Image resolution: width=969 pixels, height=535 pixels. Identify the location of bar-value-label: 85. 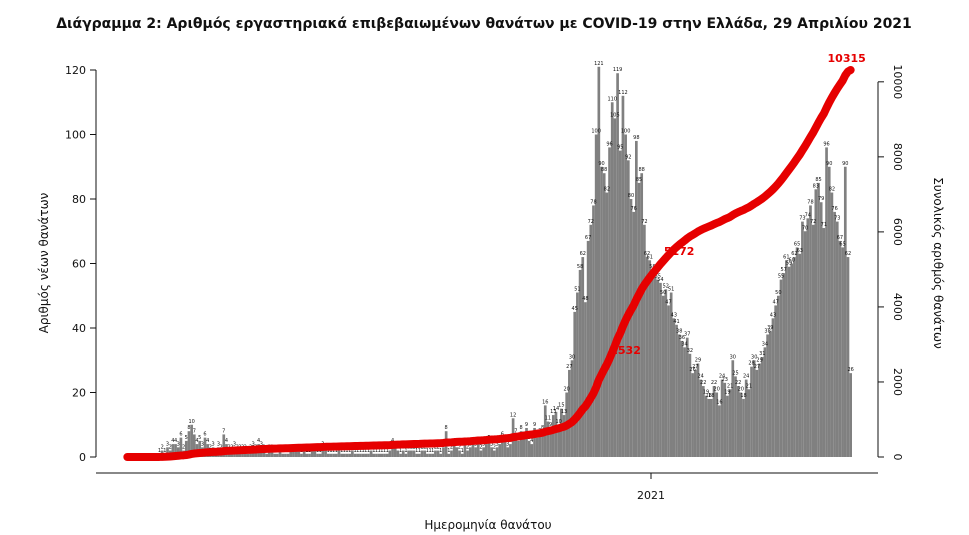
(639, 180).